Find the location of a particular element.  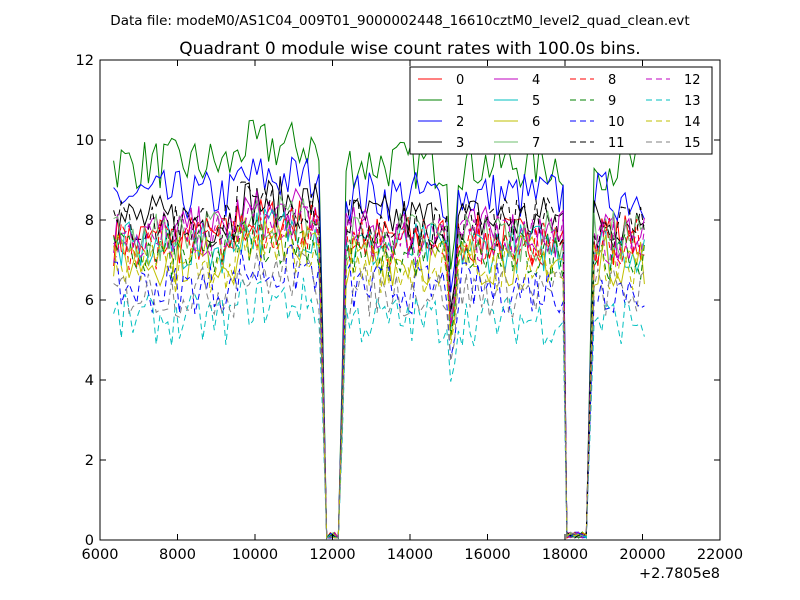

x-tick-label: 14000 is located at coordinates (410, 555).